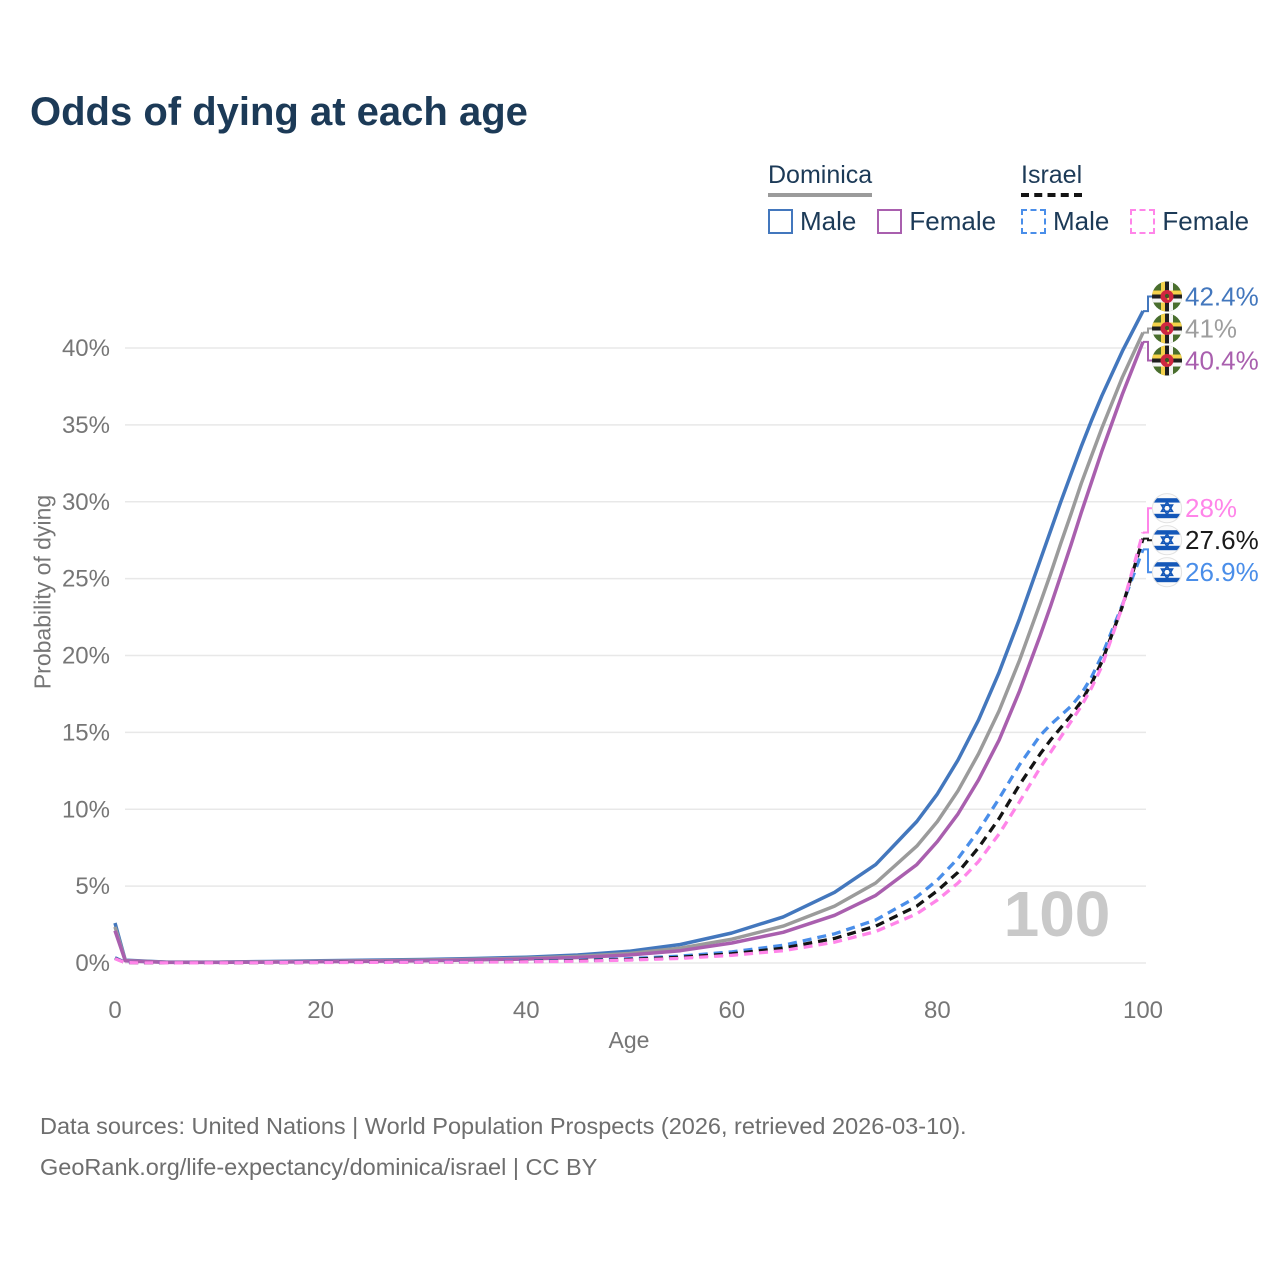 The width and height of the screenshot is (1280, 1280). I want to click on hover-age-indicator: 100, so click(1057, 914).